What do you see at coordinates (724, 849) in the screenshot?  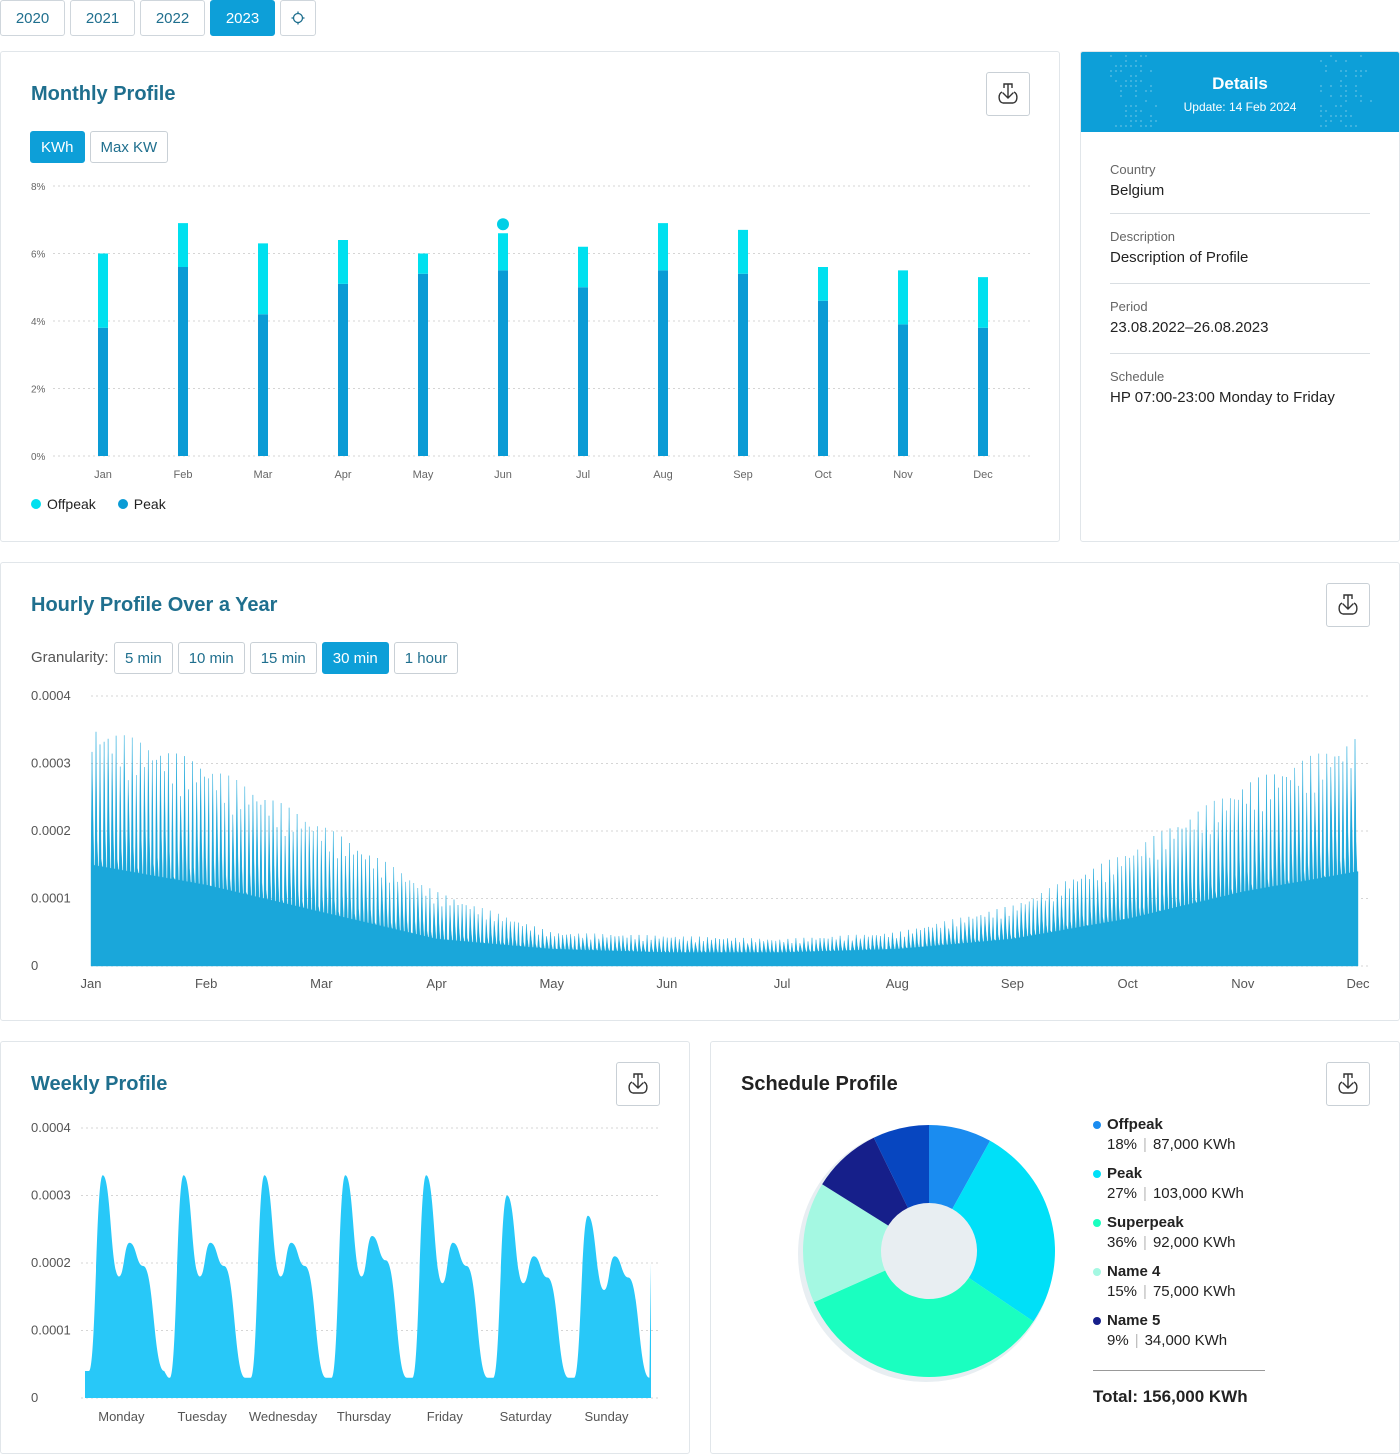 I see `hourly-area` at bounding box center [724, 849].